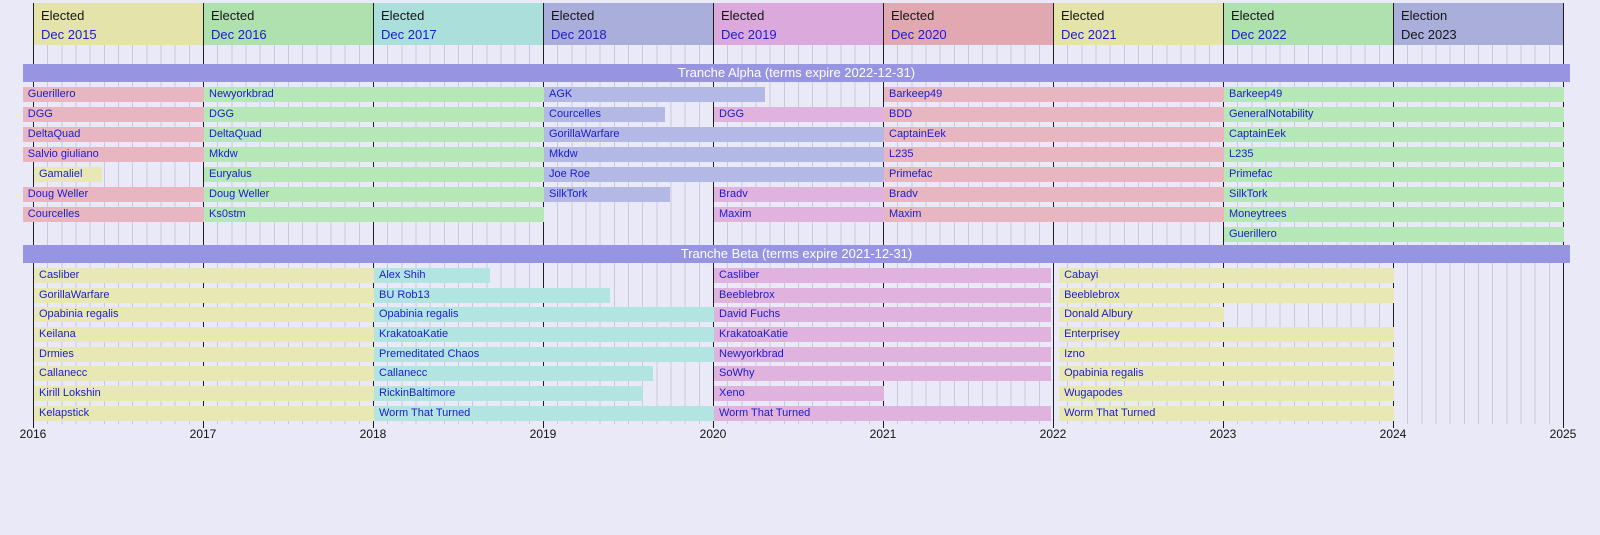 The width and height of the screenshot is (1600, 535). Describe the element at coordinates (56, 353) in the screenshot. I see `member-link: Drmies` at that location.